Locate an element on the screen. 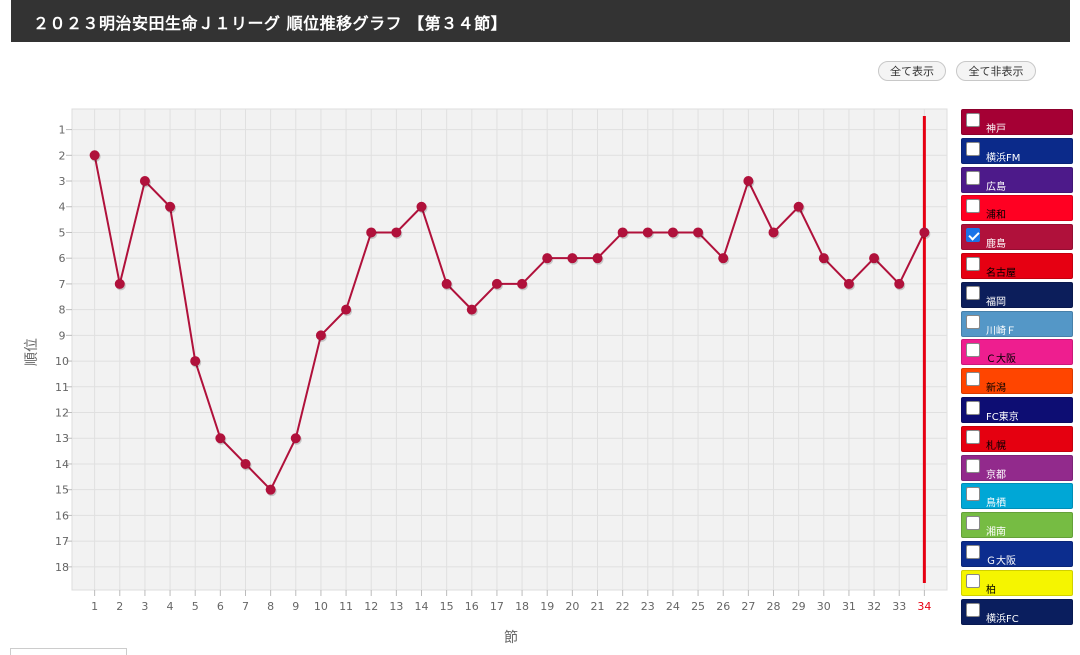 The image size is (1080, 655). x-tick-label: 30 is located at coordinates (824, 606).